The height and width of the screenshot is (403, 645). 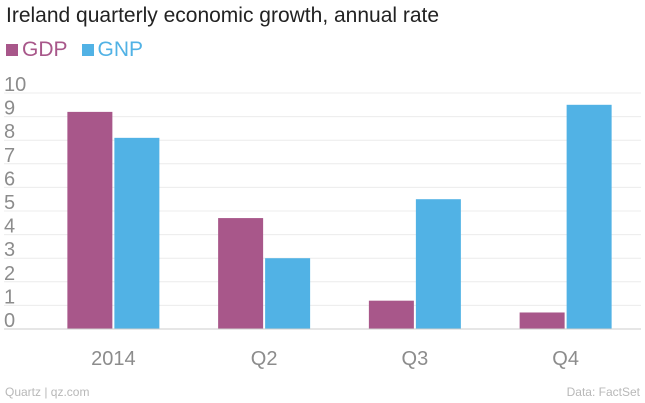 What do you see at coordinates (9, 227) in the screenshot?
I see `y-tick-label: 4` at bounding box center [9, 227].